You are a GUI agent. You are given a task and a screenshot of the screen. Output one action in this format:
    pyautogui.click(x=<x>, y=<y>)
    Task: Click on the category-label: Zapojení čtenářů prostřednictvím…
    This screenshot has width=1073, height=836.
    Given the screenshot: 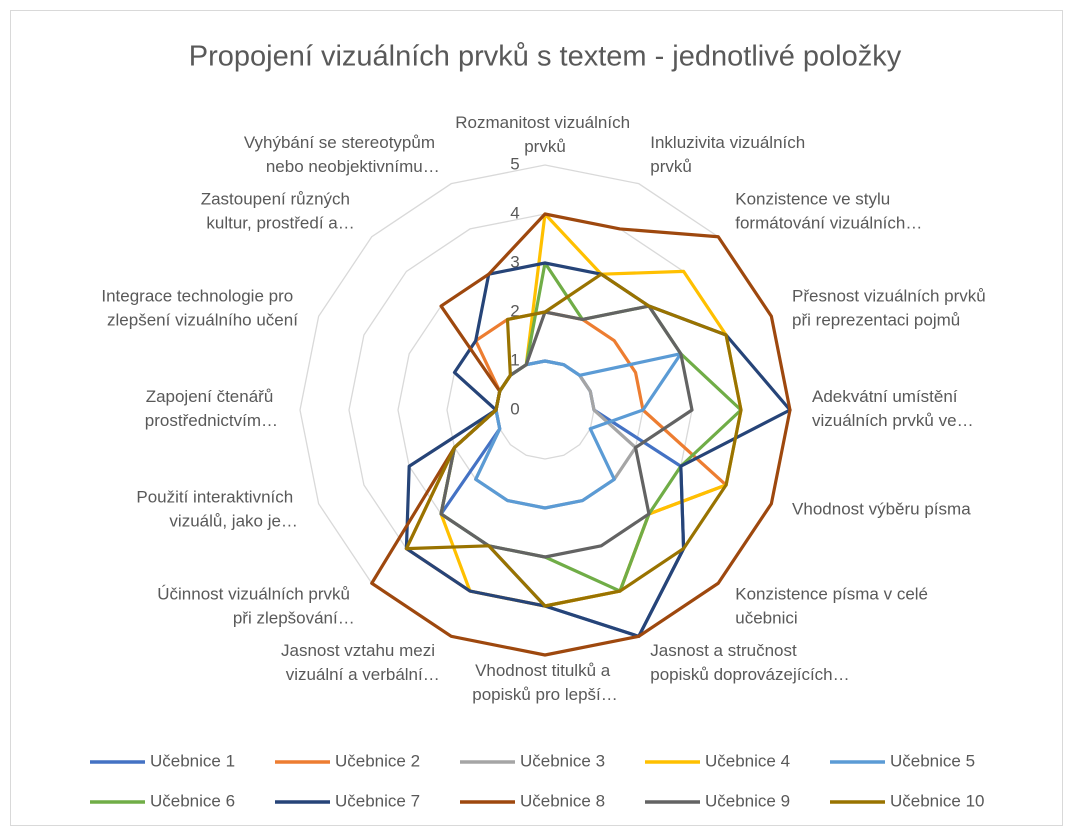 What is the action you would take?
    pyautogui.click(x=211, y=408)
    